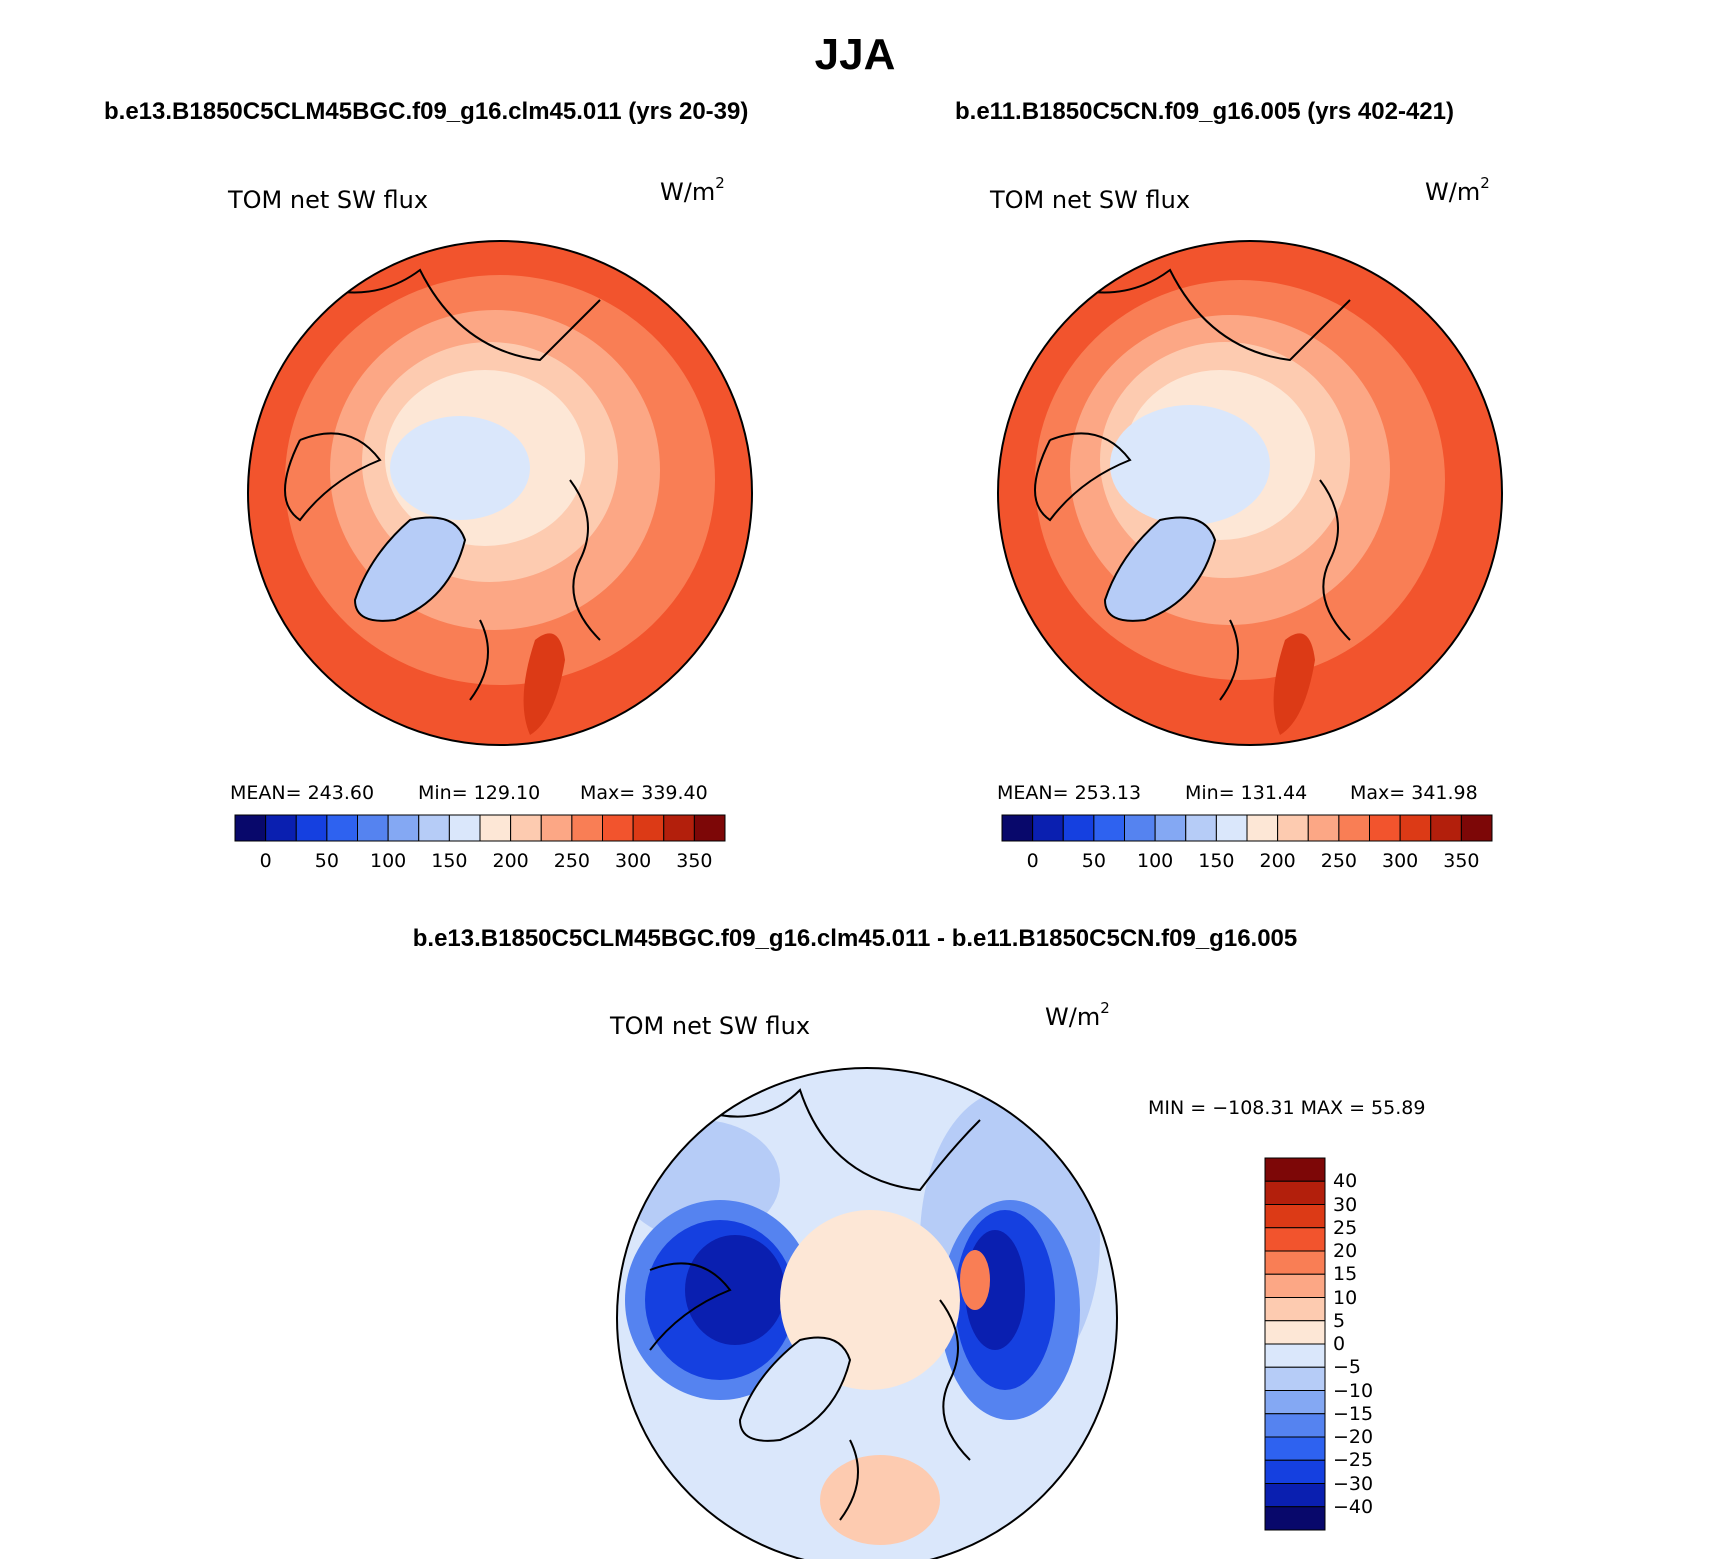 This screenshot has height=1559, width=1710. Describe the element at coordinates (1345, 1297) in the screenshot. I see `colorbar-tick-label: 10` at that location.